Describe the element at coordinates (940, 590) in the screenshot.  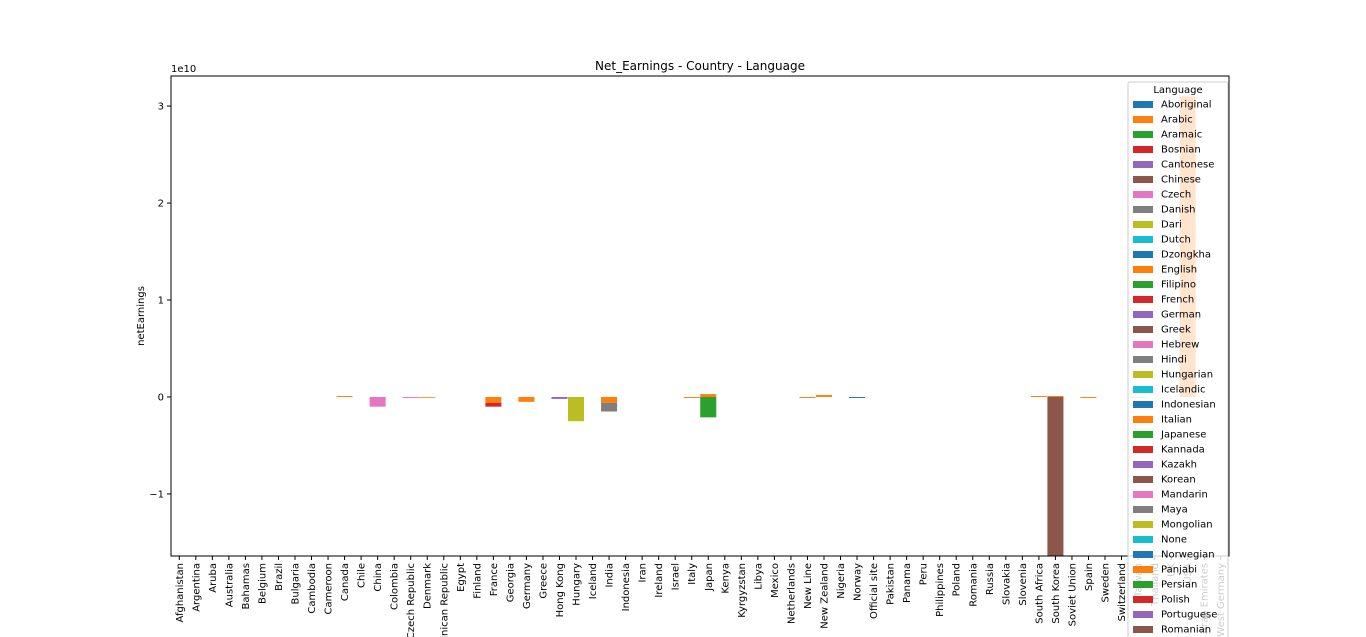
I see `x-tick-label: Philippines` at that location.